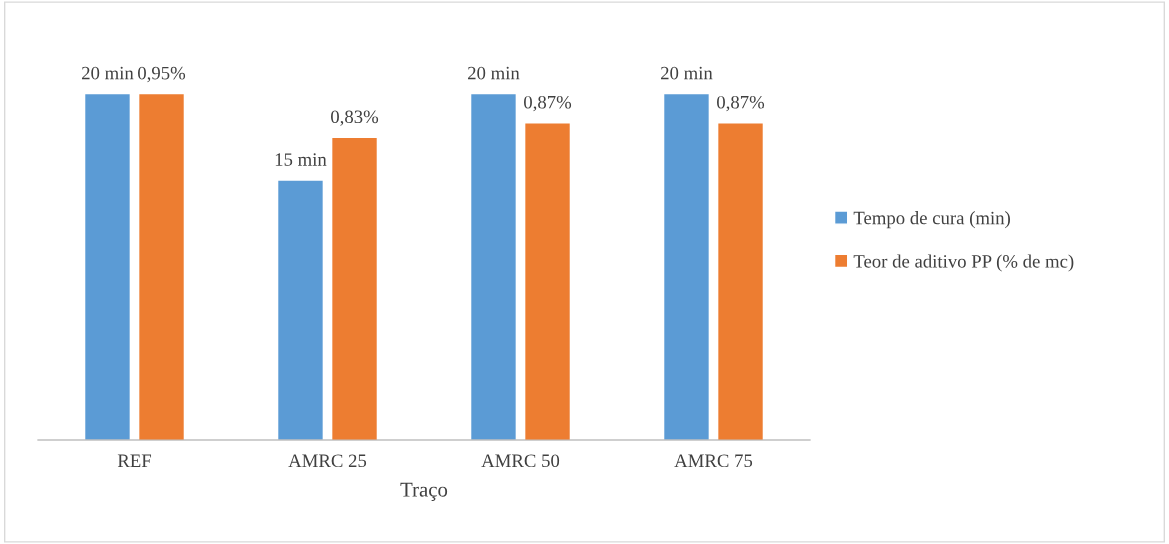 The image size is (1169, 544). I want to click on data-label: 0,95%, so click(162, 74).